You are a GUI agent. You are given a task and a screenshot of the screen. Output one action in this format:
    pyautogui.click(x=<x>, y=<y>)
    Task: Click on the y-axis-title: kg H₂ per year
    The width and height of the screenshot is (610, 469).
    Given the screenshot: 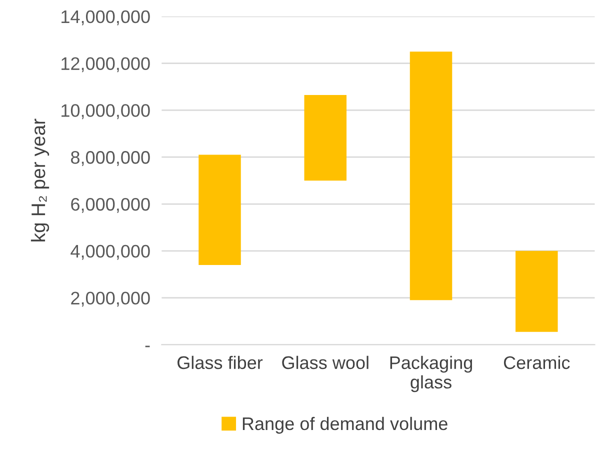 What is the action you would take?
    pyautogui.click(x=40, y=180)
    